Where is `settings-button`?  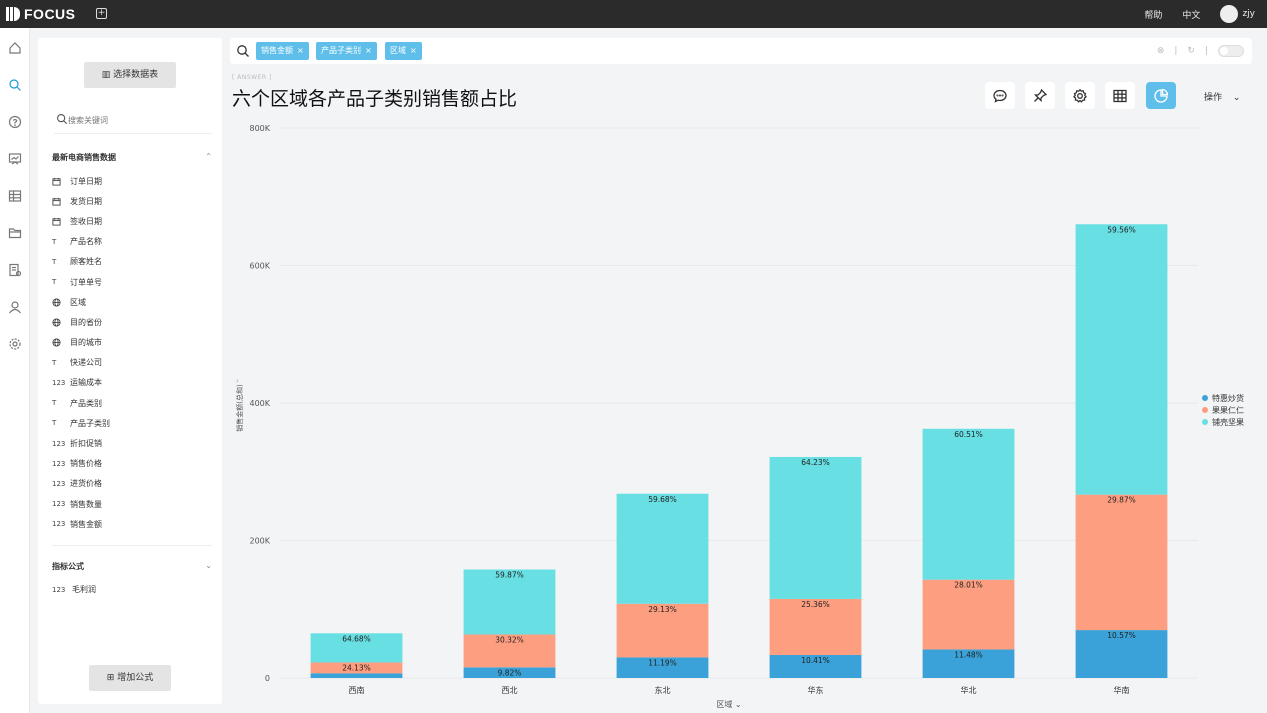
settings-button is located at coordinates (1080, 95).